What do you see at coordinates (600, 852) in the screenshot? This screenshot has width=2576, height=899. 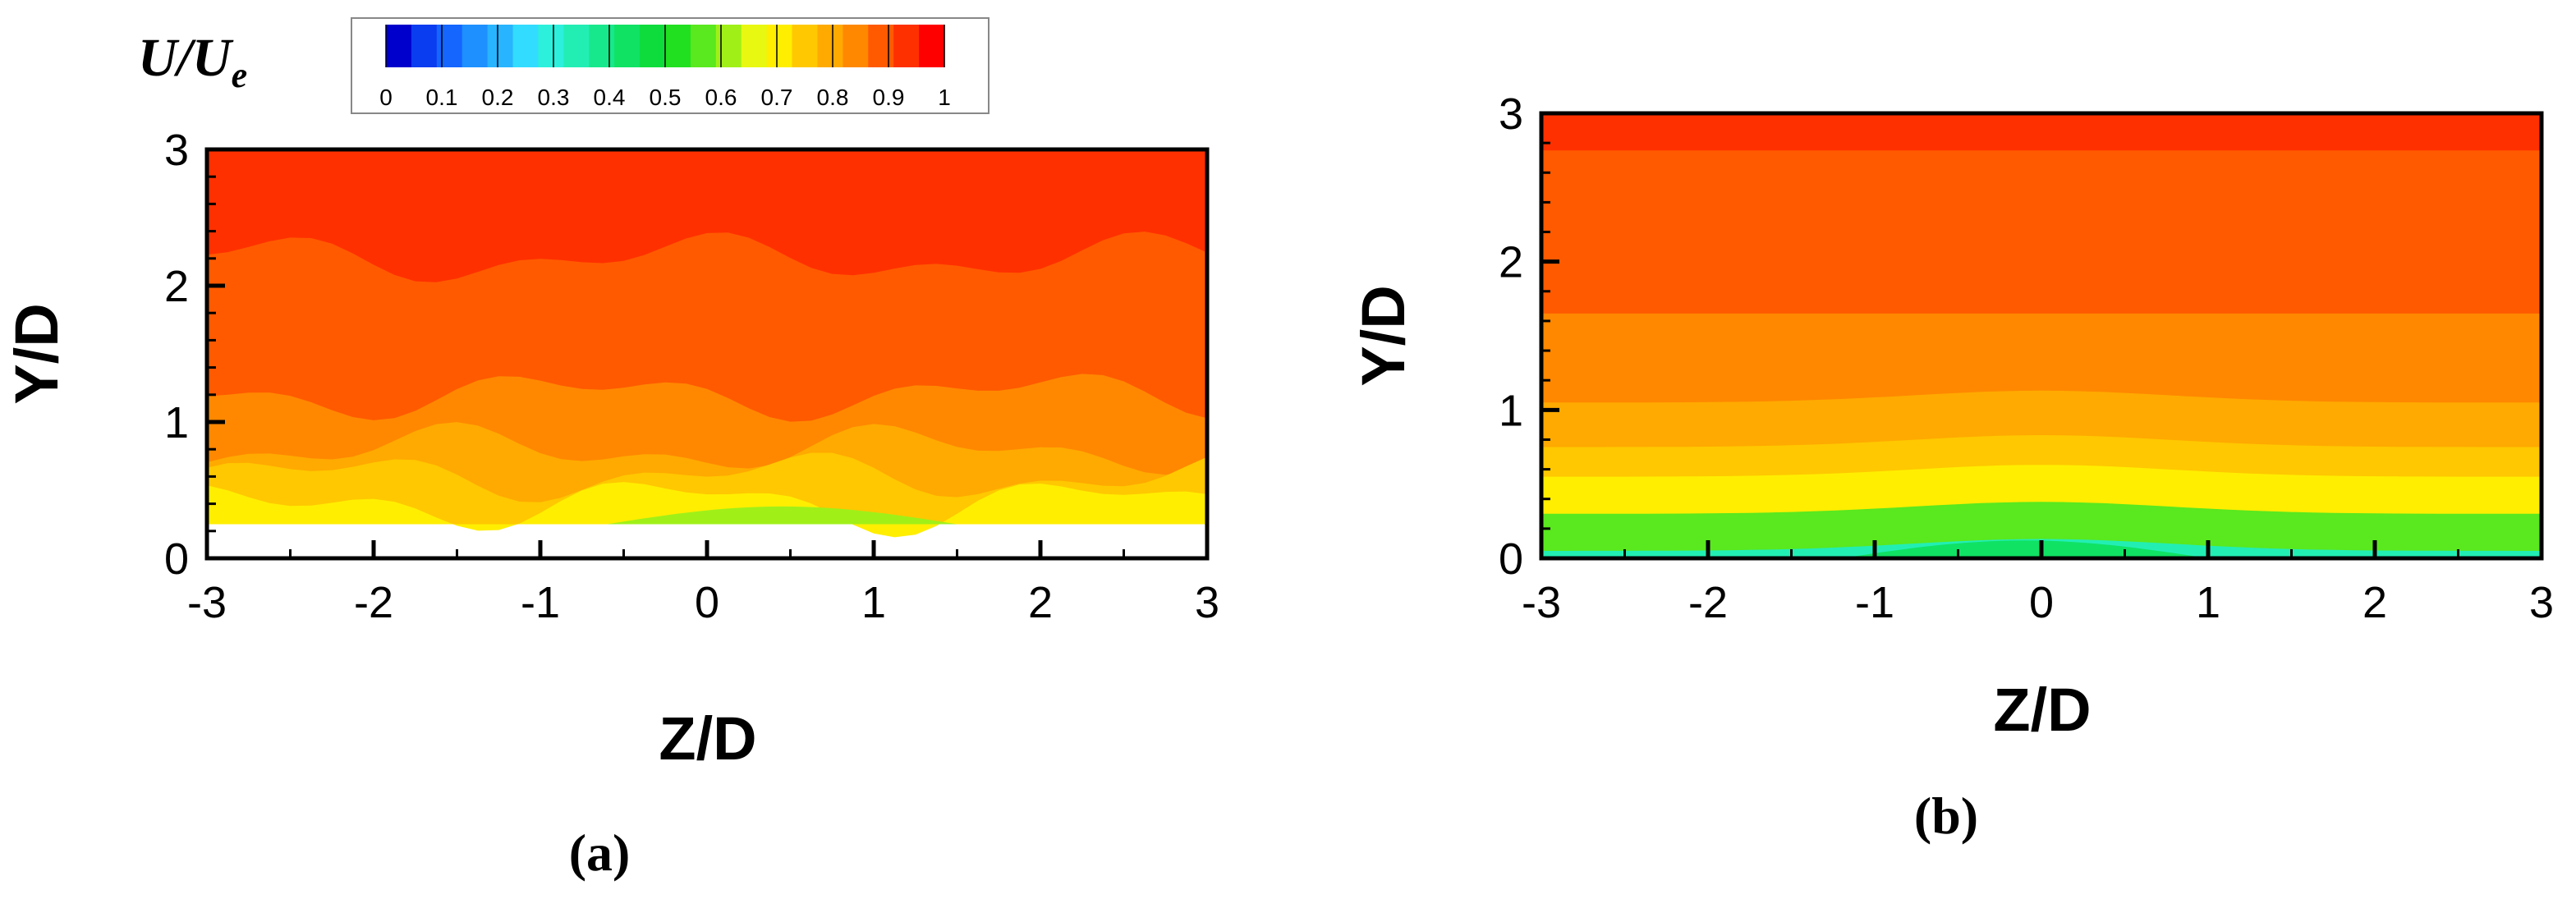 I see `panel-a-caption: (a)` at bounding box center [600, 852].